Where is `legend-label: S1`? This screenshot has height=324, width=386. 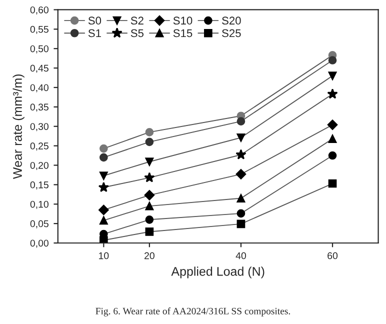 legend-label: S1 is located at coordinates (94, 33).